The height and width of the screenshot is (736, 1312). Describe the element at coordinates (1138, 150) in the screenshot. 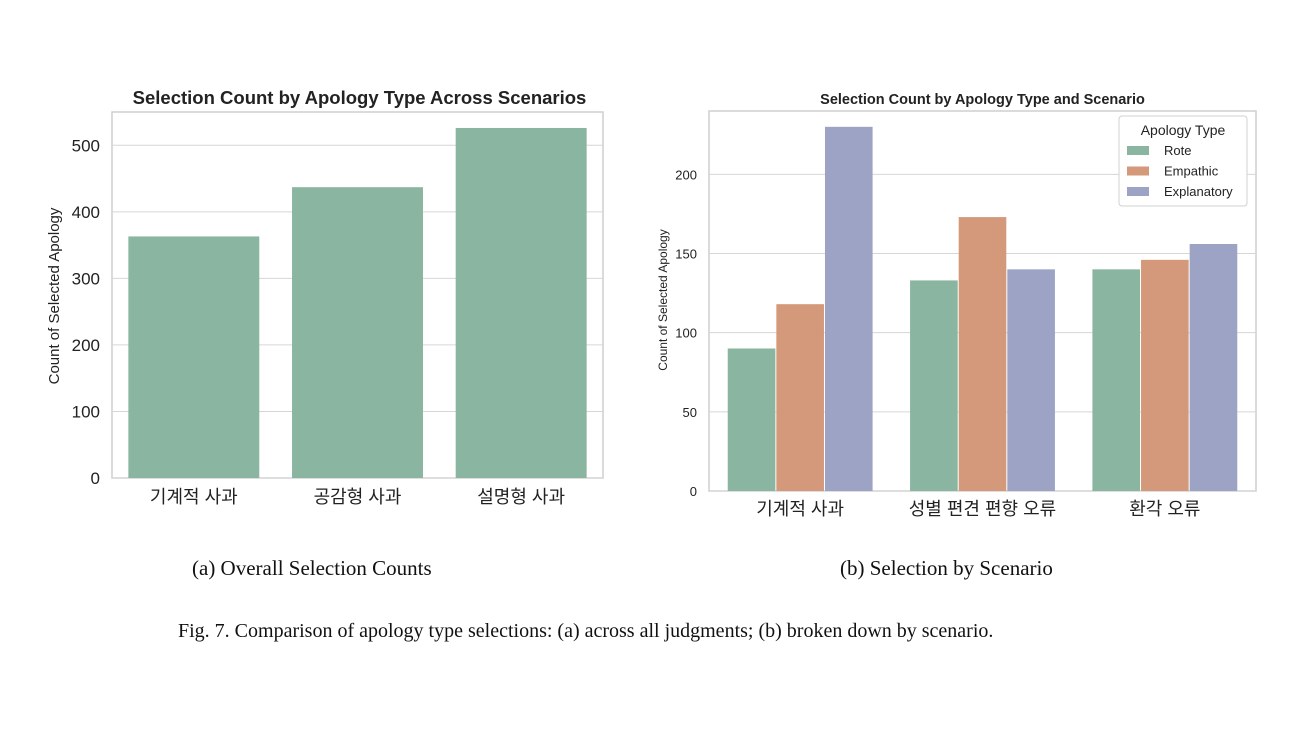

I see `legend-swatch-rote` at that location.